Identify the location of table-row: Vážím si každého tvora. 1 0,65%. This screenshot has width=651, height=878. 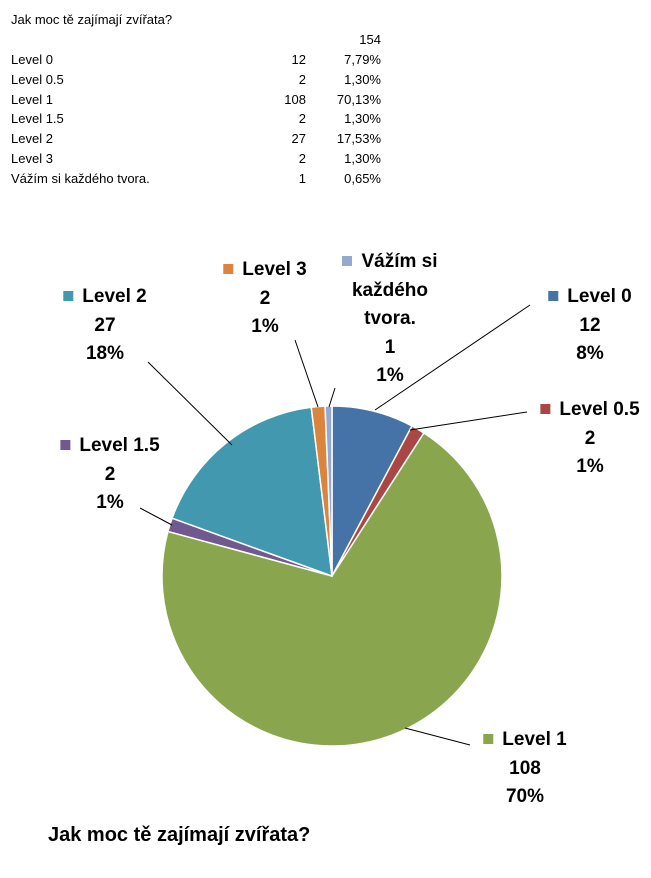
(196, 181).